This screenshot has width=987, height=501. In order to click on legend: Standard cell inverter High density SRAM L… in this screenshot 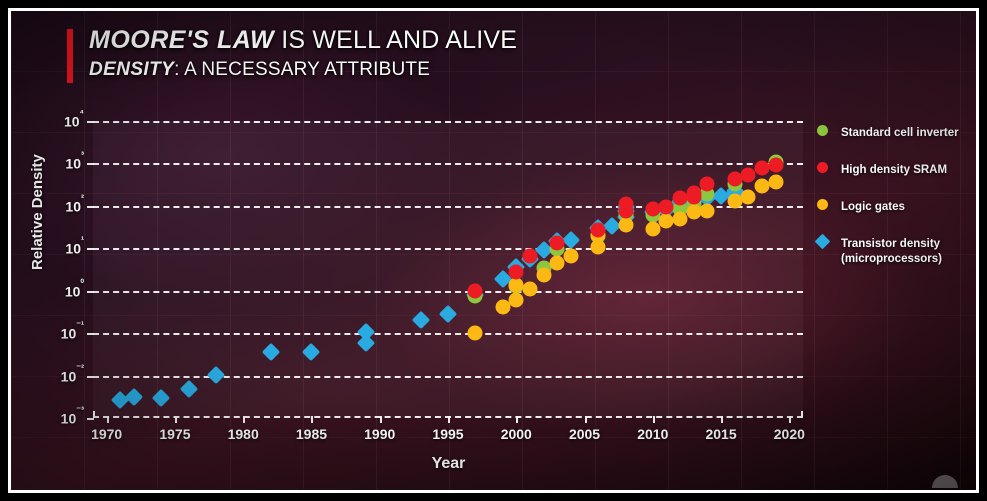, I will do `click(895, 204)`.